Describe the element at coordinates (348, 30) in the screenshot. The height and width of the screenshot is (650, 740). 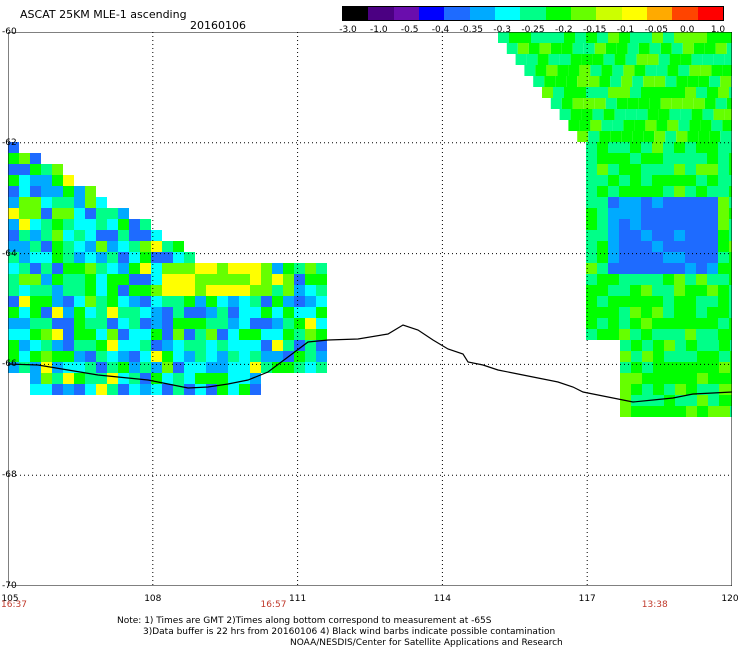
I see `colorbar-label: -3.0` at that location.